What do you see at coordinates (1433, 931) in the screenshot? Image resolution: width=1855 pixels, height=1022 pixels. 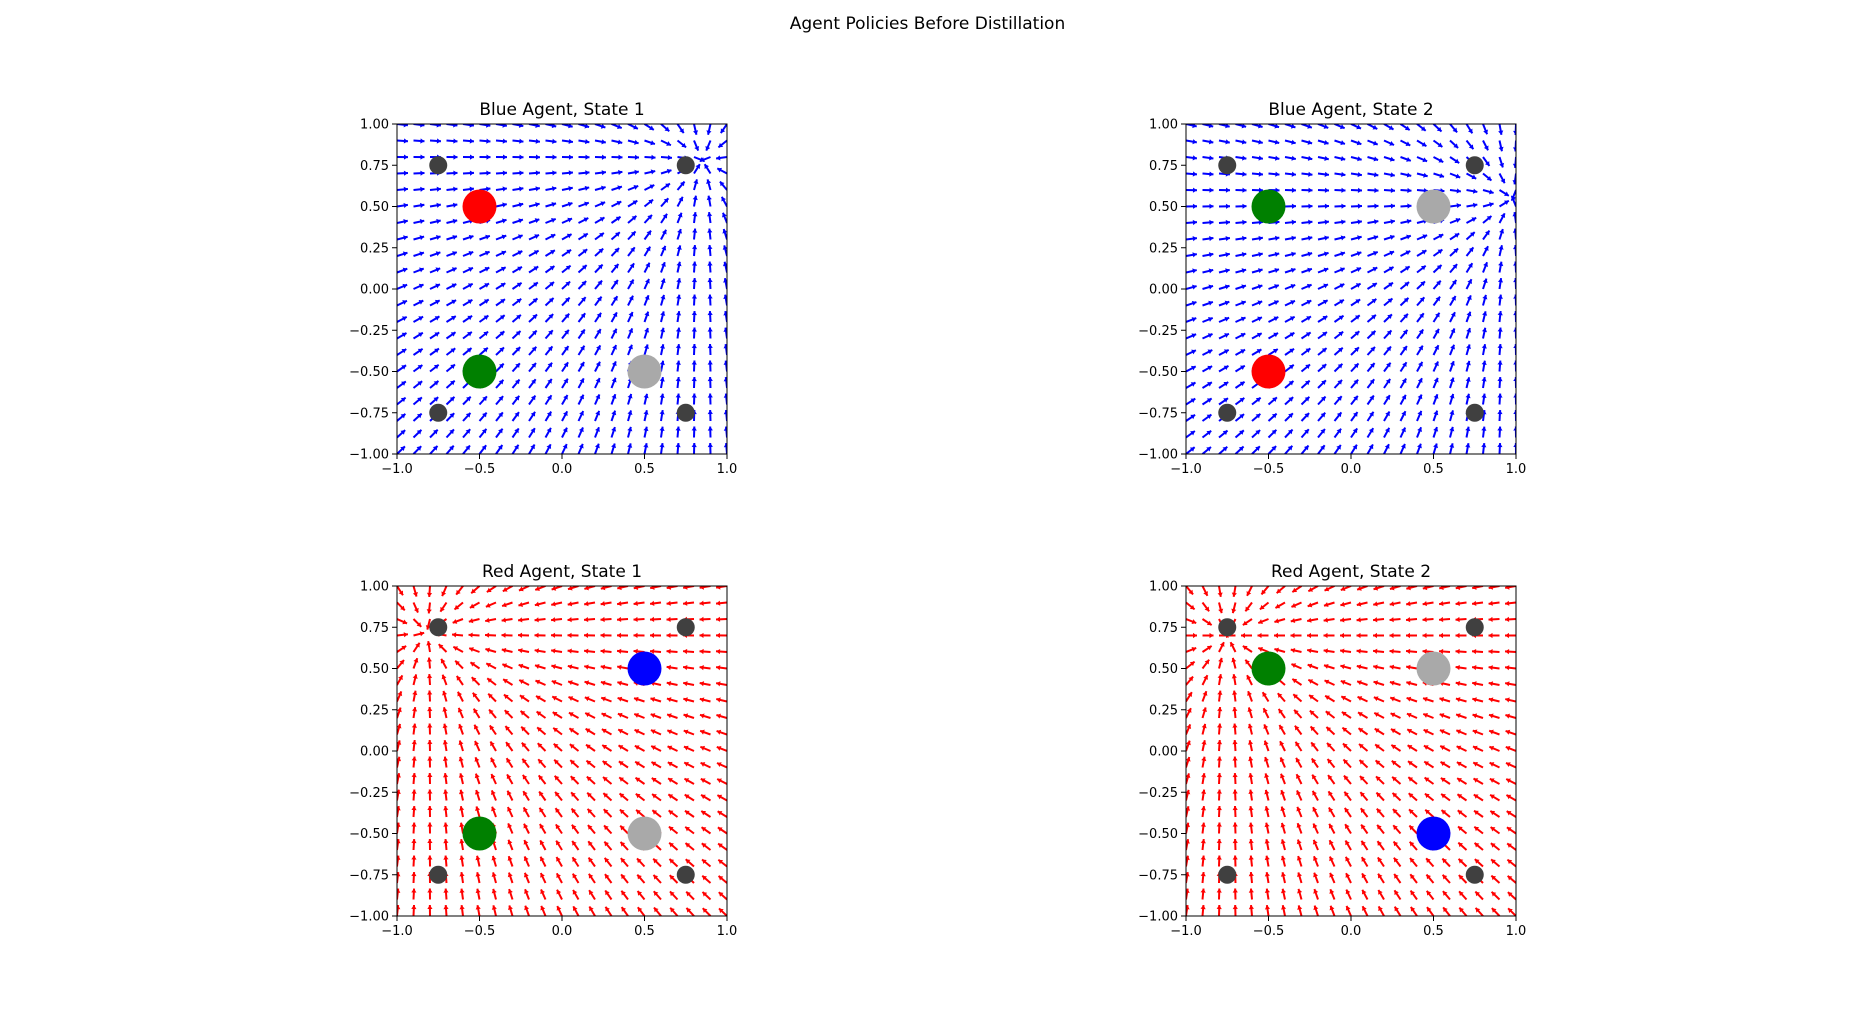 I see `x-tick-label: 0.5` at bounding box center [1433, 931].